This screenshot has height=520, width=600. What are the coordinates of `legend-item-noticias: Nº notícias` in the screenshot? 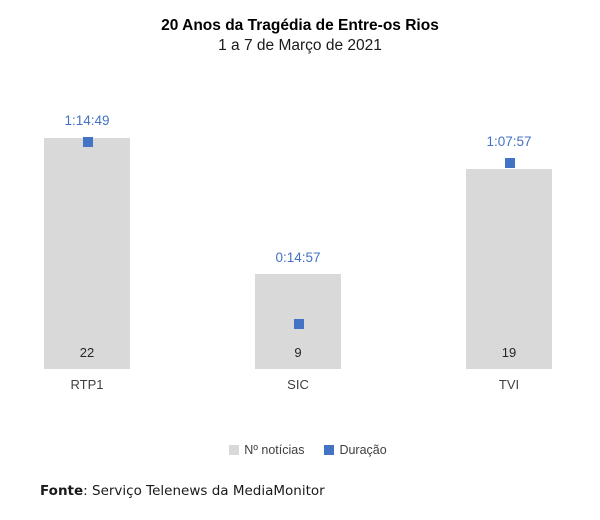 It's located at (266, 450).